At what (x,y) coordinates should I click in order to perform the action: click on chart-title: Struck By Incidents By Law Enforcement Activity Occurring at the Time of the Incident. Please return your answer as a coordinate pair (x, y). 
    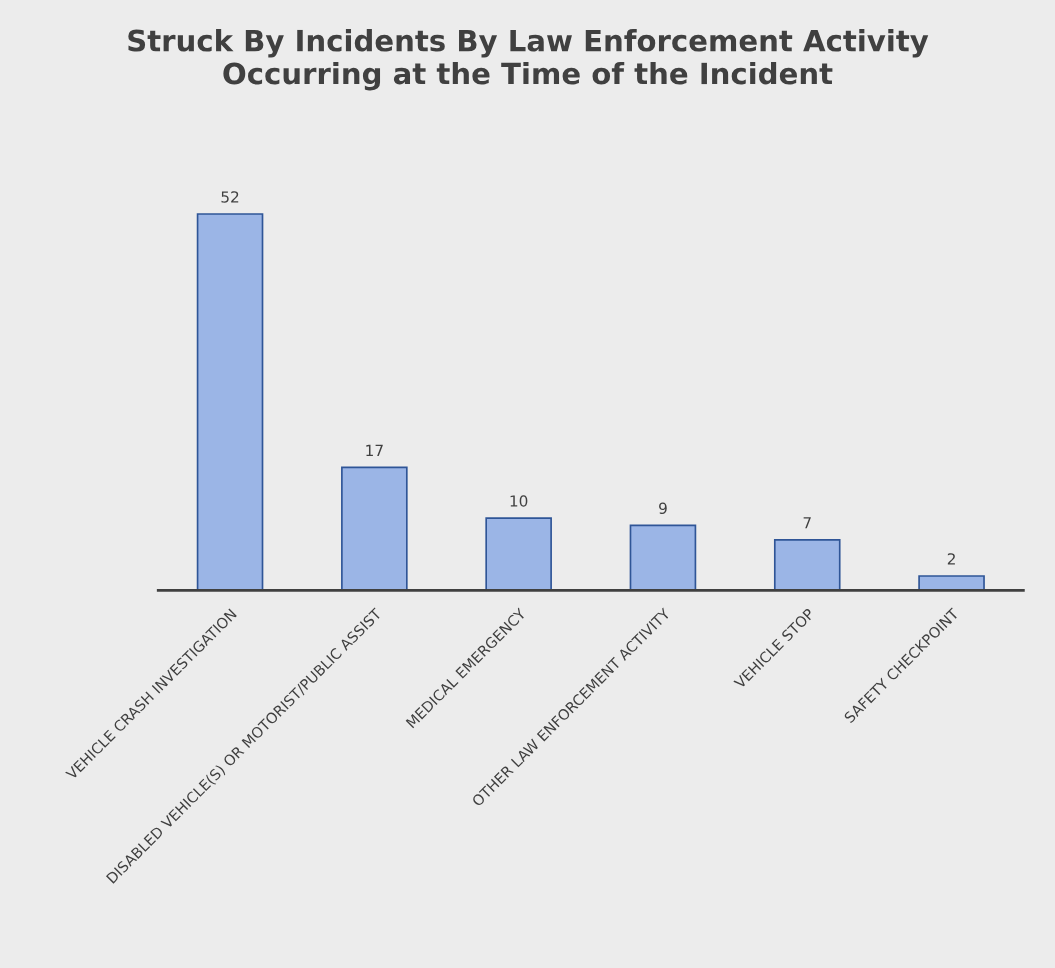
    Looking at the image, I should click on (528, 60).